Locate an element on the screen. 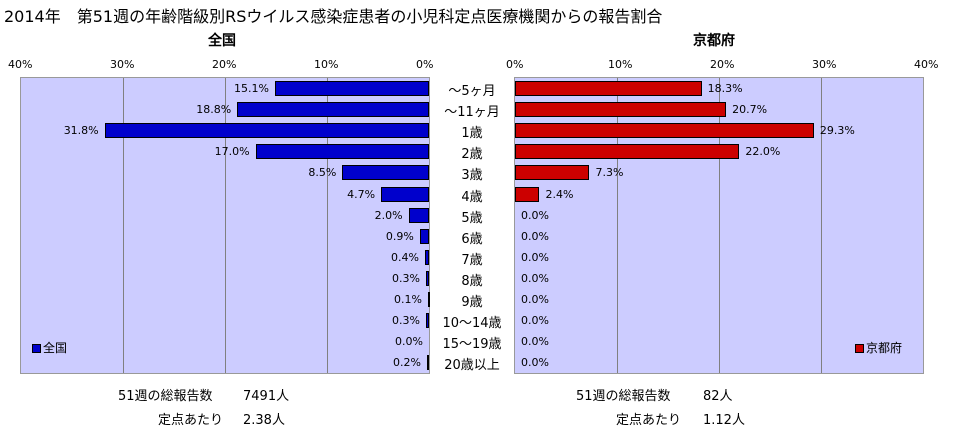 Image resolution: width=968 pixels, height=431 pixels. category-label: 7歳 is located at coordinates (472, 260).